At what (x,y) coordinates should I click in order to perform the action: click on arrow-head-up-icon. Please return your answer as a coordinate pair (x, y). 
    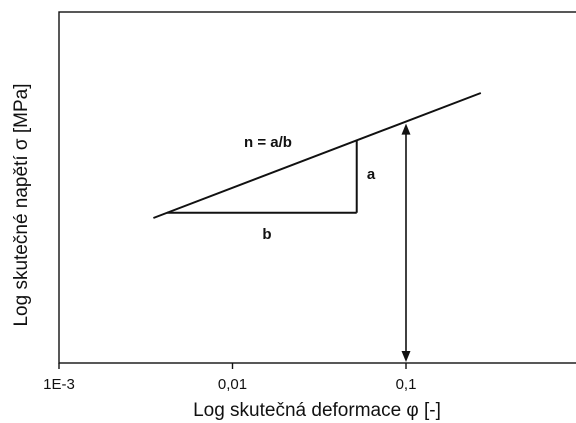
    Looking at the image, I should click on (406, 129).